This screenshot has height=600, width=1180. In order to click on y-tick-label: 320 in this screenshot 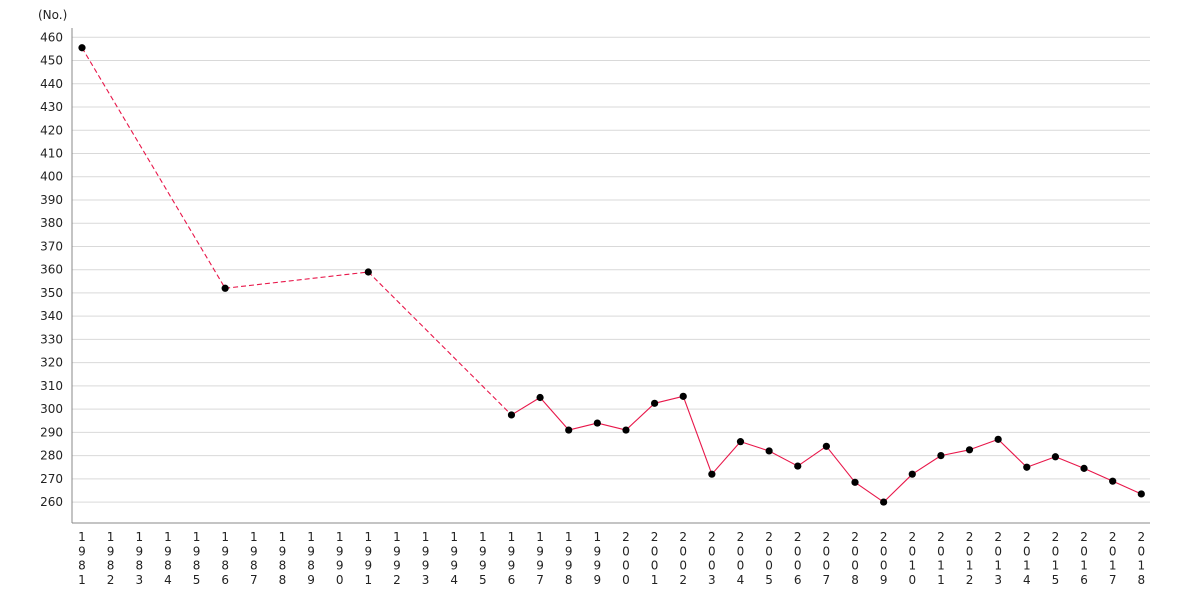, I will do `click(51, 363)`.